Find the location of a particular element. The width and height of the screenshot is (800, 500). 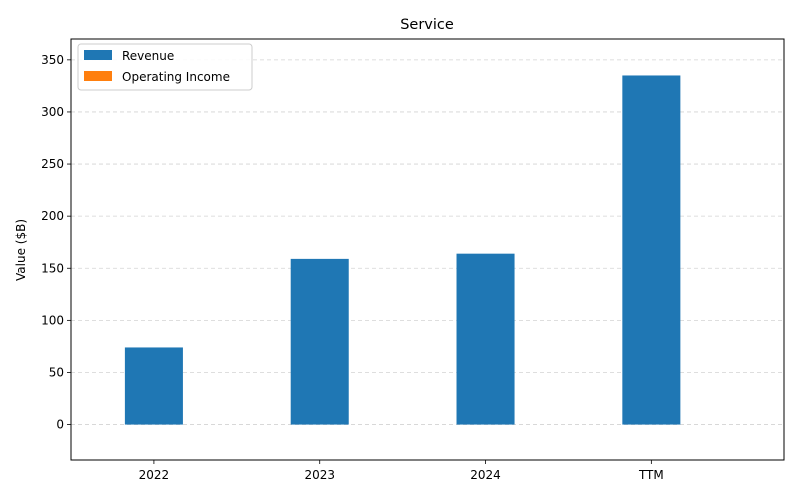

y-tick-label-100: 100 is located at coordinates (52, 320).